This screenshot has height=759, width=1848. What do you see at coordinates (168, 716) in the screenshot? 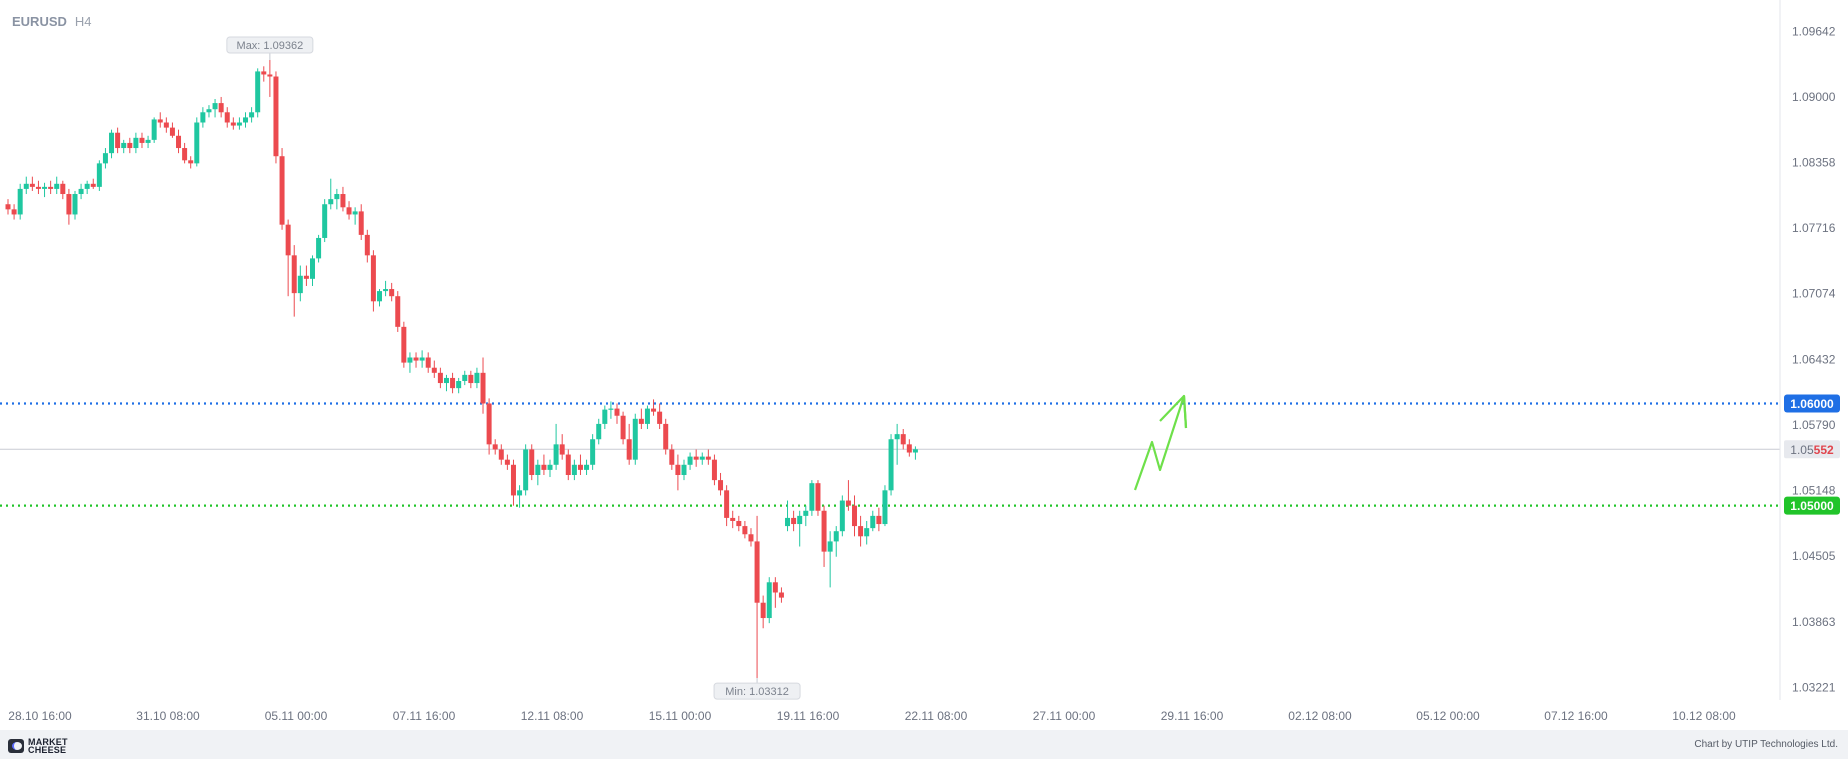
I see `x-tick-label: 31.10 08:00` at bounding box center [168, 716].